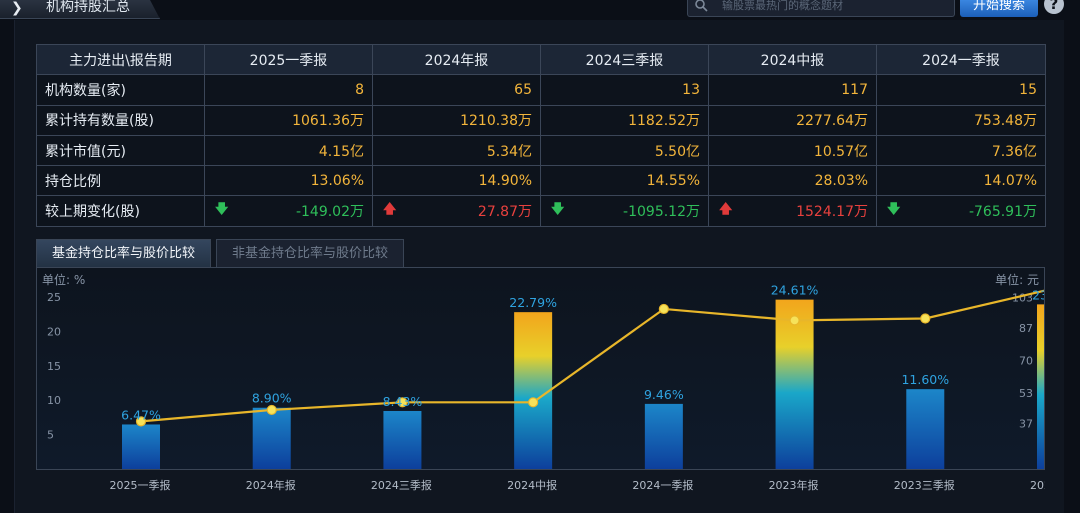  What do you see at coordinates (961, 181) in the screenshot?
I see `table-cell: 14.07%` at bounding box center [961, 181].